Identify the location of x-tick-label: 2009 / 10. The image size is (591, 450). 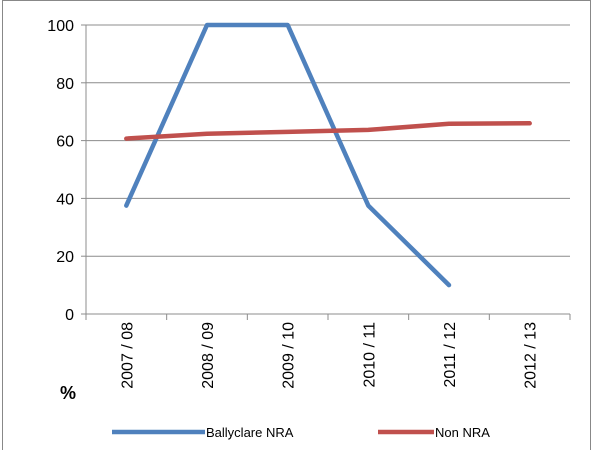
(289, 355).